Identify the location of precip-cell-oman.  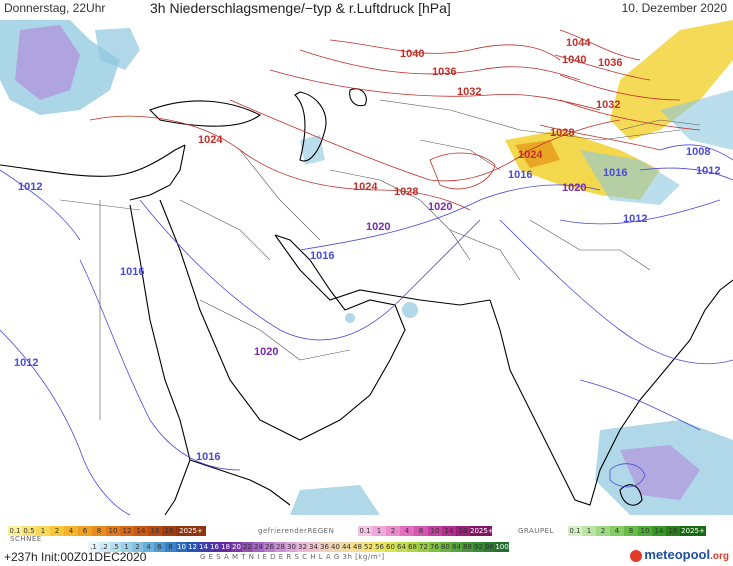
(410, 310).